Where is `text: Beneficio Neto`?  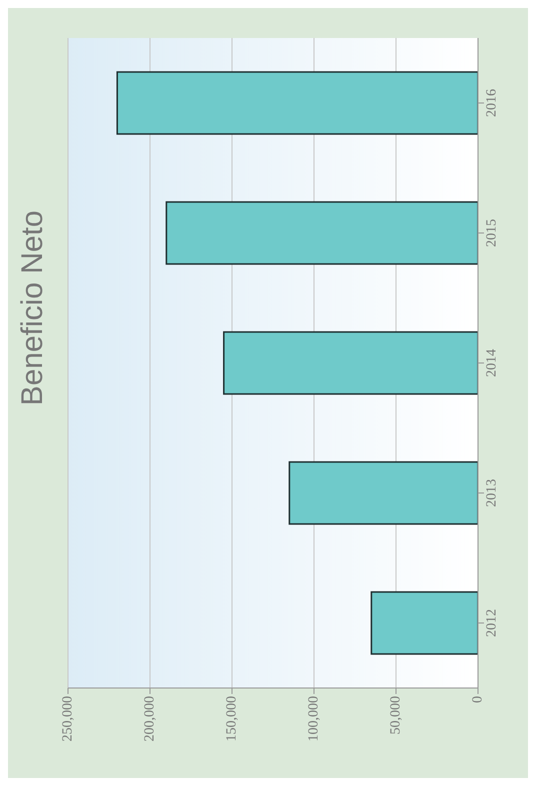
text: Beneficio Neto is located at coordinates (33, 308).